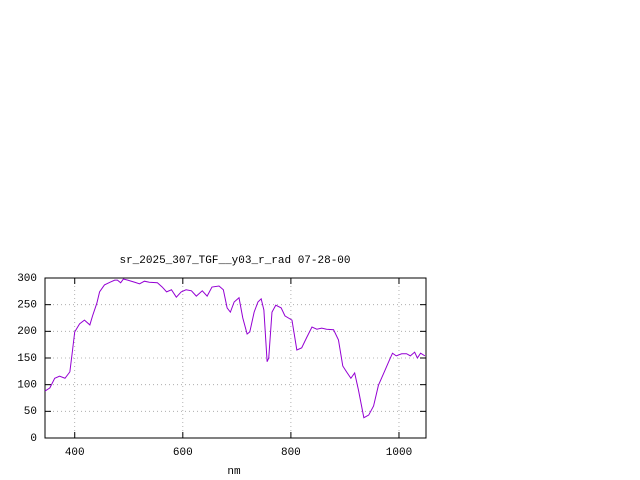  What do you see at coordinates (27, 332) in the screenshot?
I see `y-tick-label: 200` at bounding box center [27, 332].